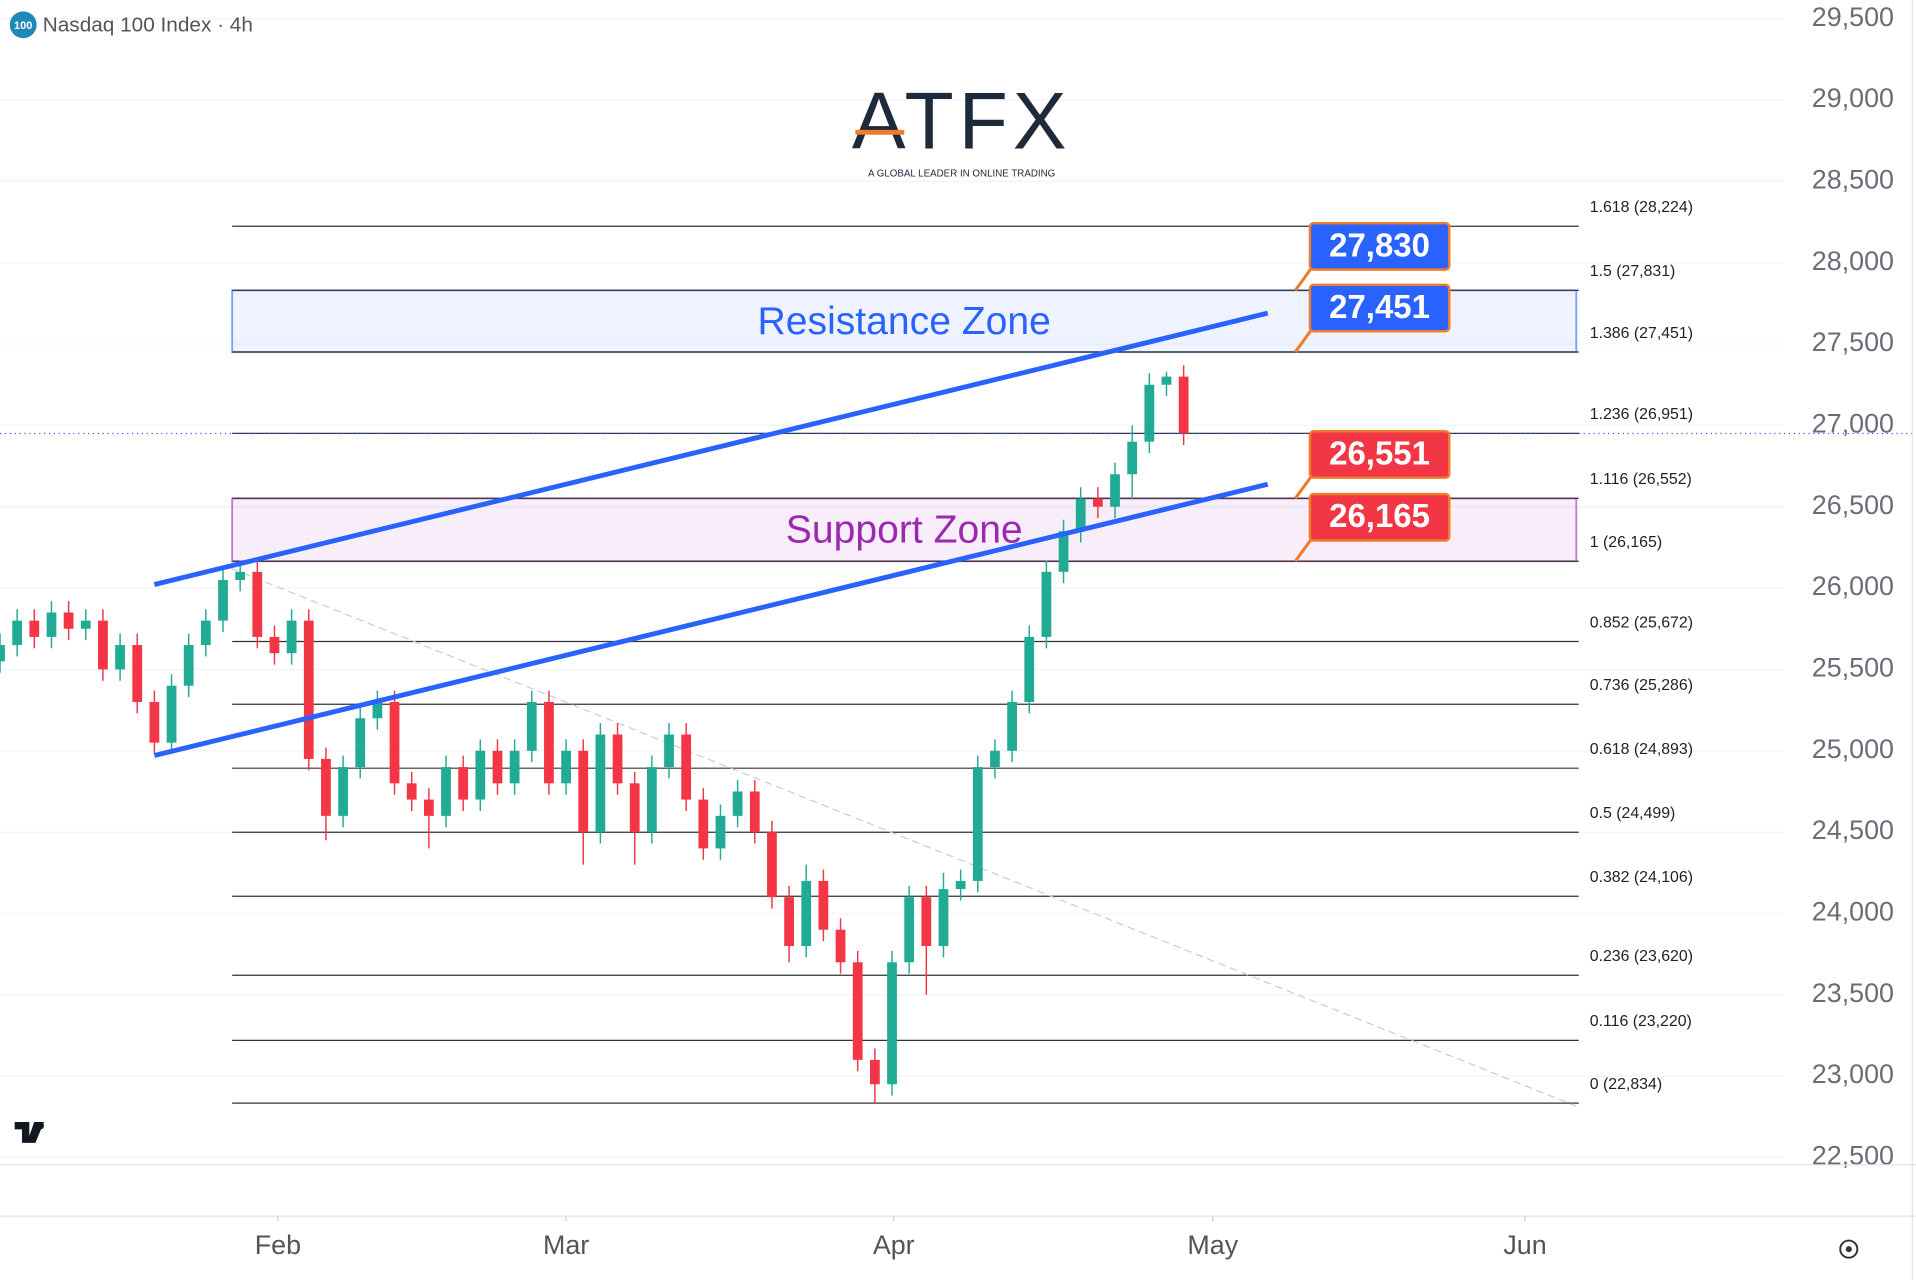  Describe the element at coordinates (40, 1126) in the screenshot. I see `tv-logo-dot` at that location.